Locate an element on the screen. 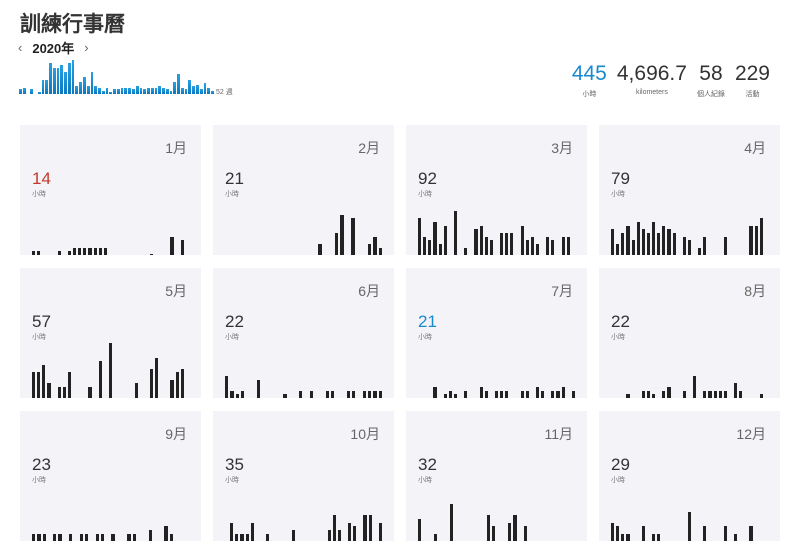  chevron-left-icon: ‹ is located at coordinates (20, 47).